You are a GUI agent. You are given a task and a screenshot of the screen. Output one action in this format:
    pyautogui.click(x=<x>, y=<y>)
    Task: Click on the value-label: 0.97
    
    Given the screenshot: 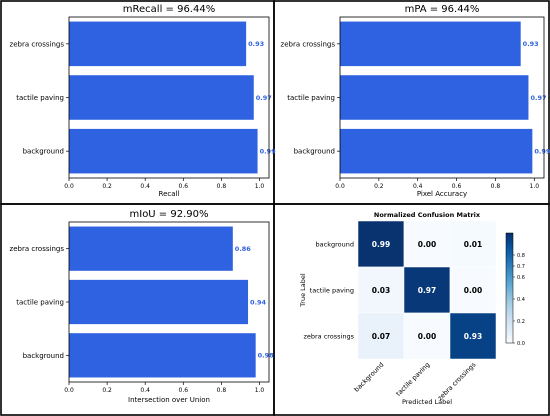 What is the action you would take?
    pyautogui.click(x=538, y=98)
    